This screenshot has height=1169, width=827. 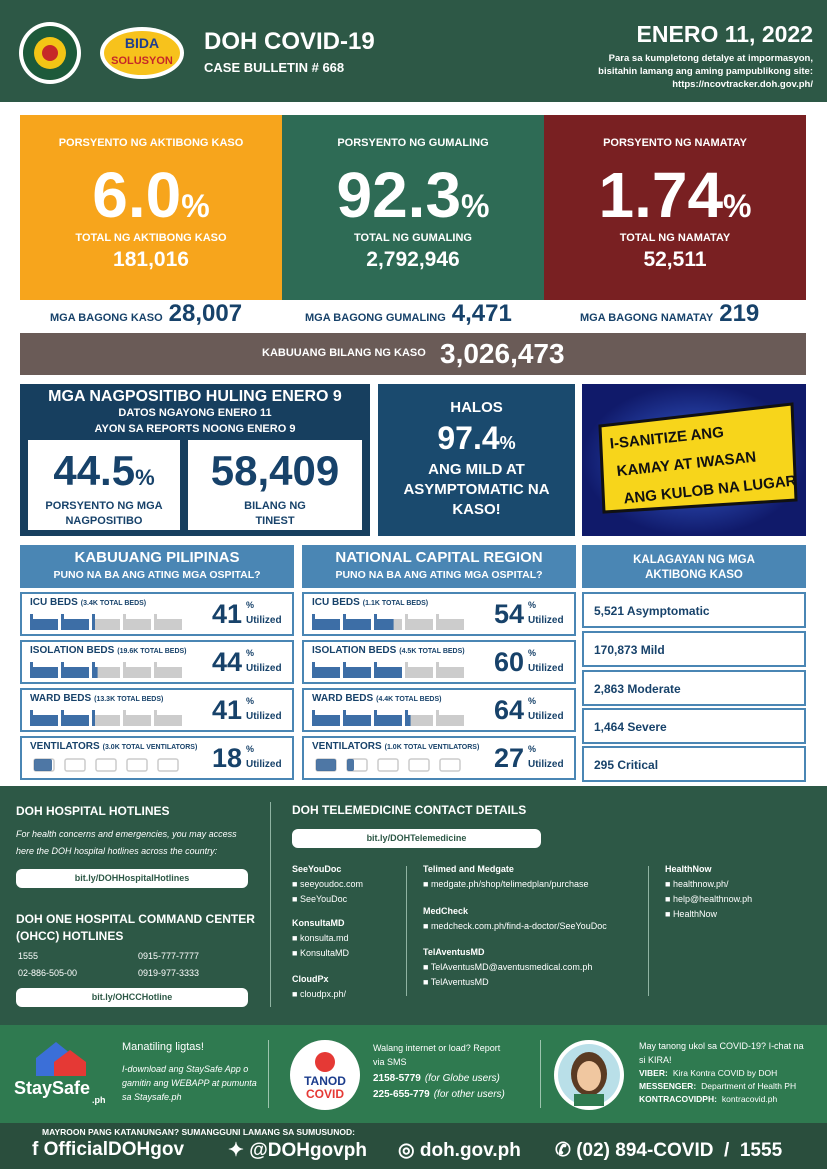 What do you see at coordinates (413, 143) in the screenshot?
I see `stat-label: PORSYENTO NG GUMALING` at bounding box center [413, 143].